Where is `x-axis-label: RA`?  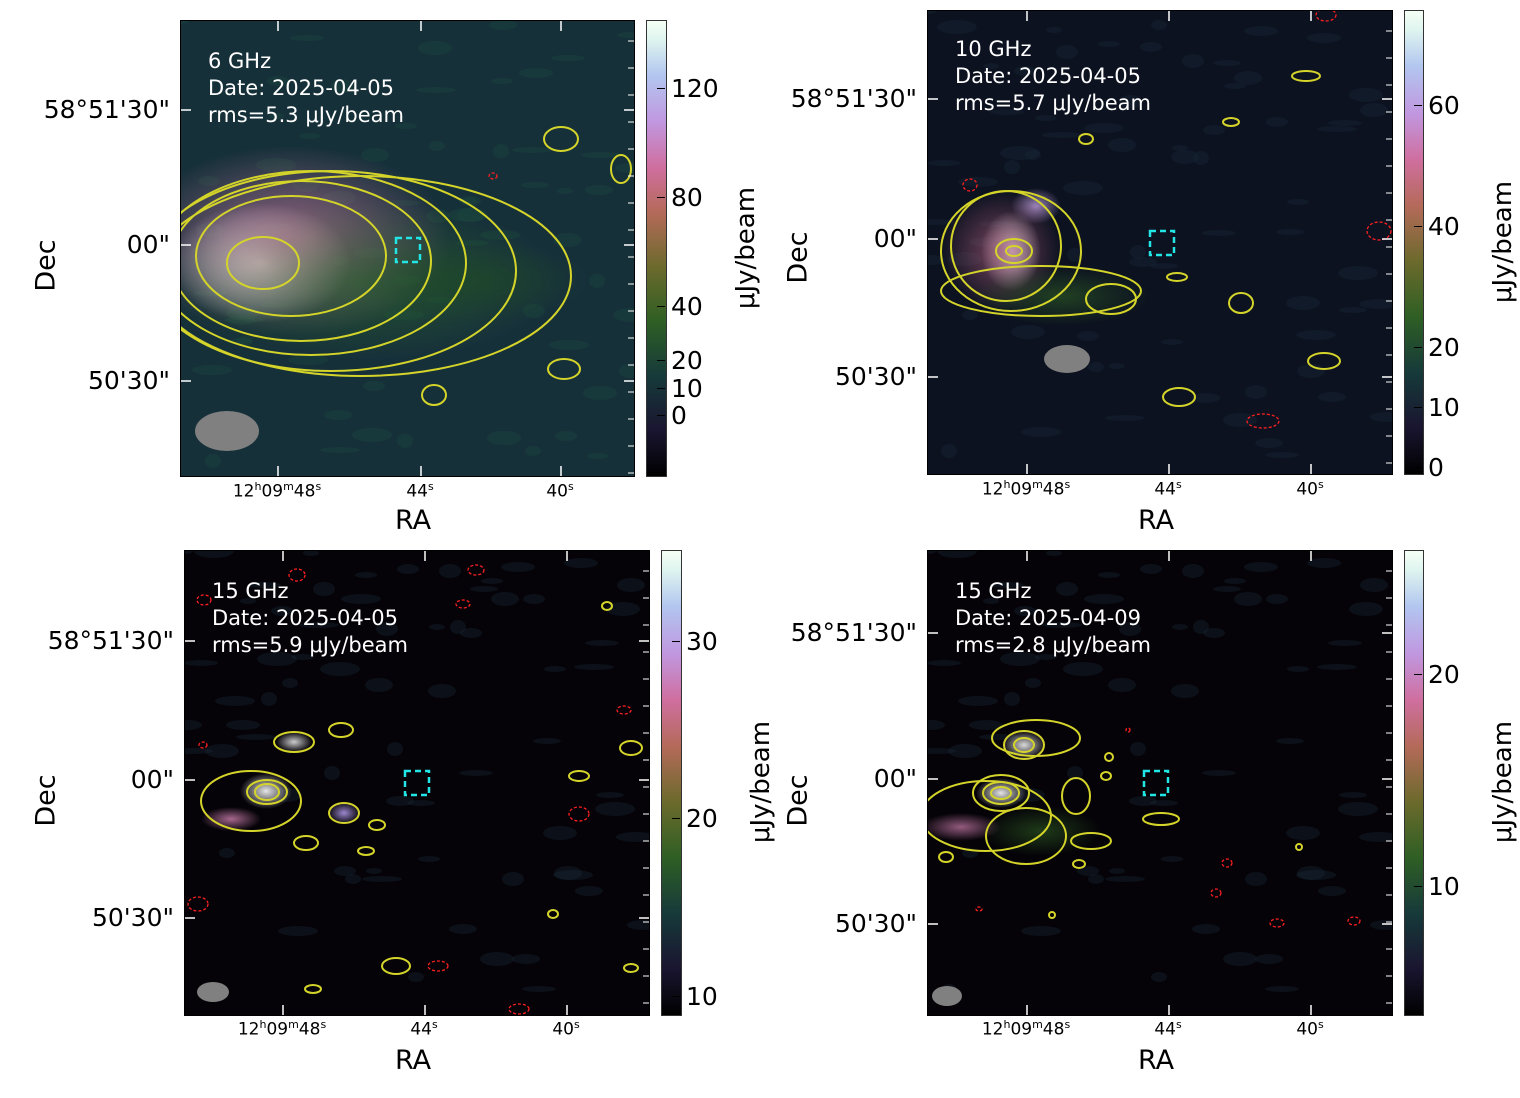 x-axis-label: RA is located at coordinates (1156, 520).